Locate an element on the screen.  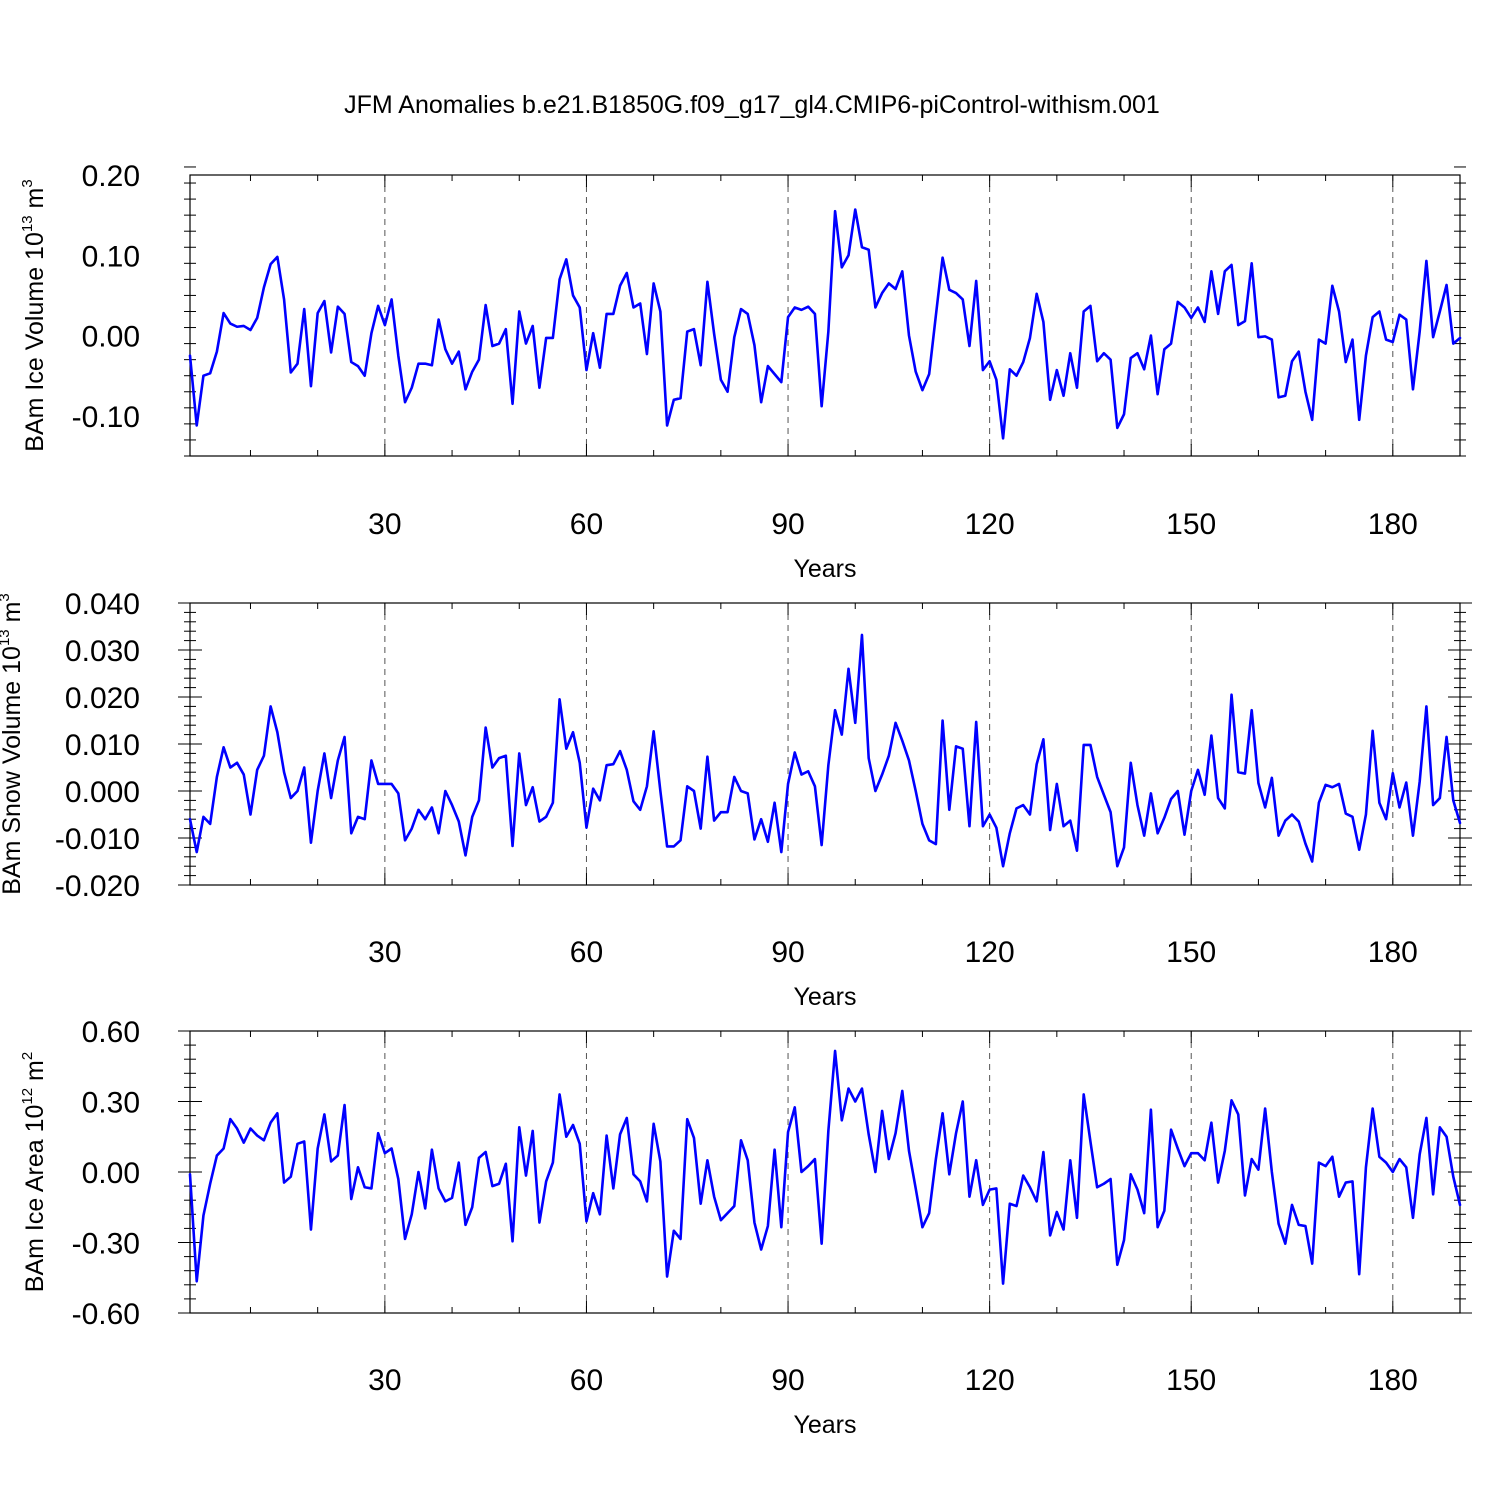
y-tick-label: -0.60 is located at coordinates (106, 1314).